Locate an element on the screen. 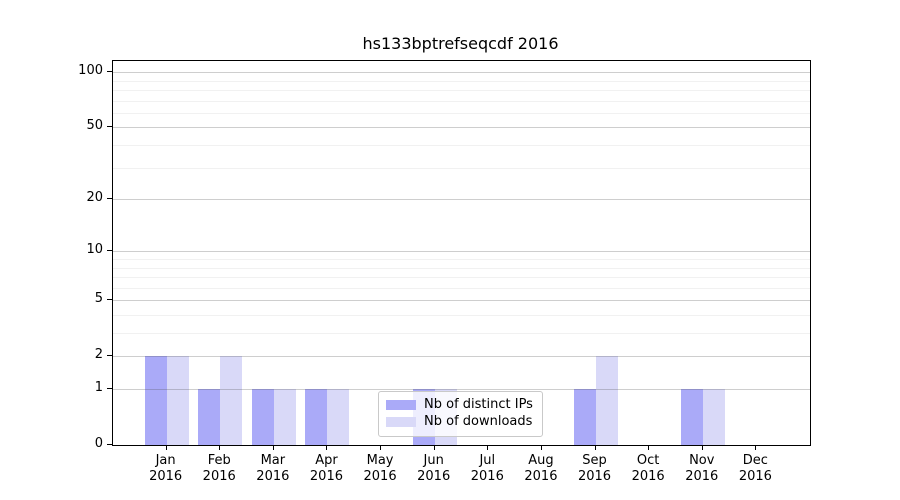 This screenshot has height=500, width=900. legend: Nb of distinct IPs Nb of downloads is located at coordinates (460, 414).